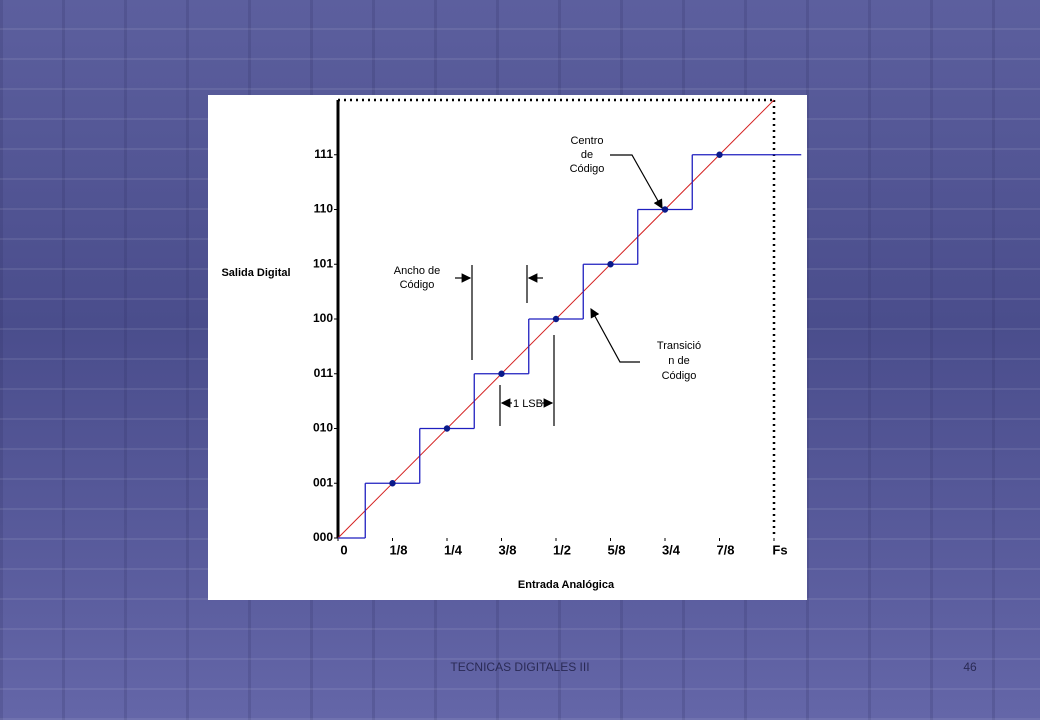 This screenshot has width=1040, height=720. What do you see at coordinates (679, 346) in the screenshot?
I see `annotation: Transició` at bounding box center [679, 346].